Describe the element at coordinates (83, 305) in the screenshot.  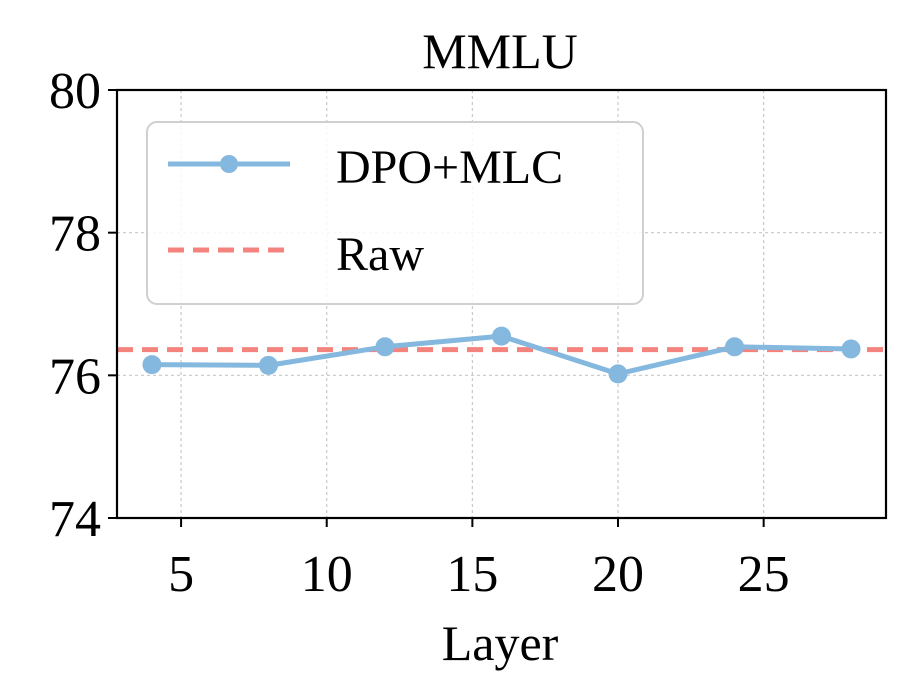
I see `y-axis-ticks: 74 76 78 80` at that location.